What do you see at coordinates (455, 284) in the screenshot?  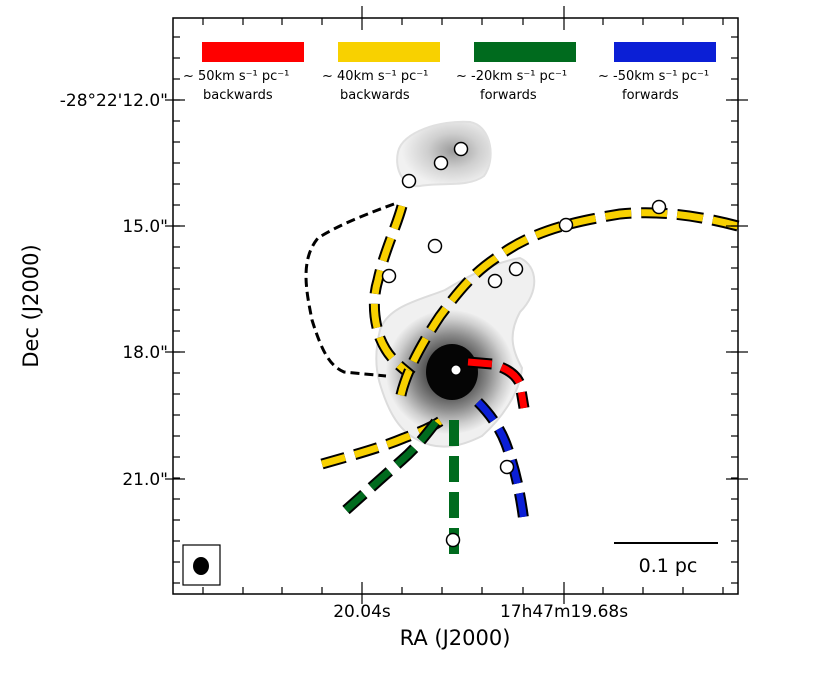 I see `emission-map` at bounding box center [455, 284].